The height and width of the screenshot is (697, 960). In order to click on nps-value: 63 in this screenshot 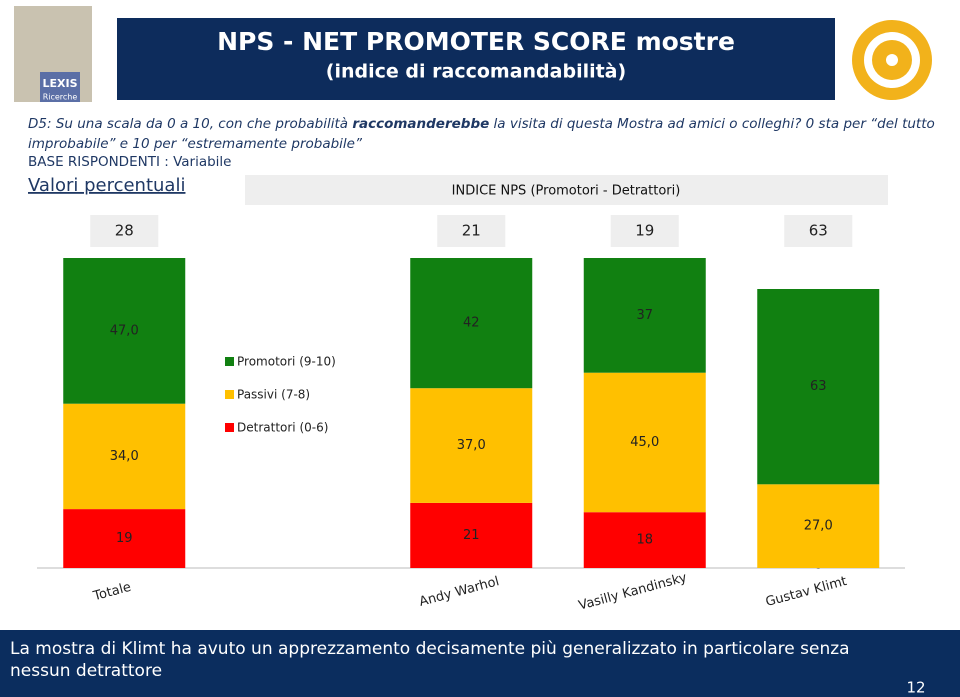, I will do `click(818, 231)`.